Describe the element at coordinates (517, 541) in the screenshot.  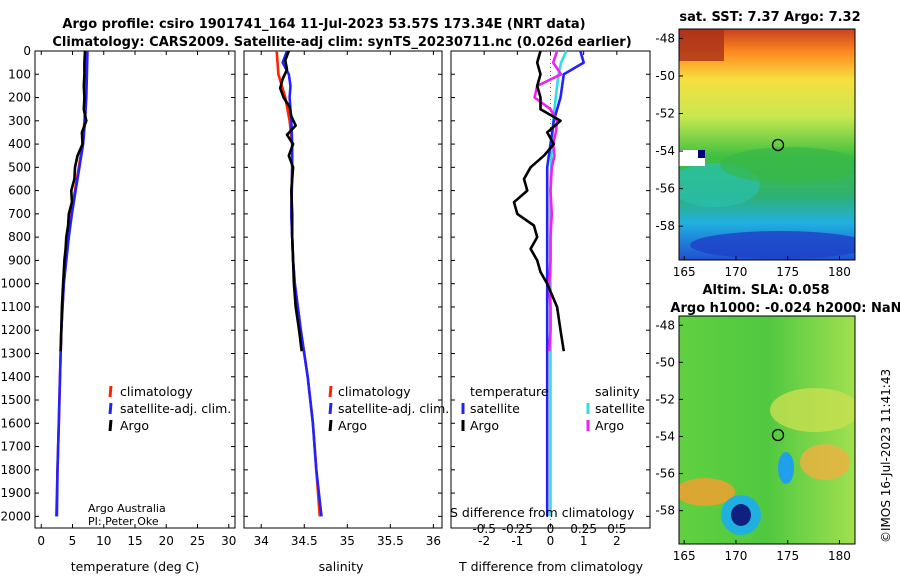
I see `x-tick-label: -1` at that location.